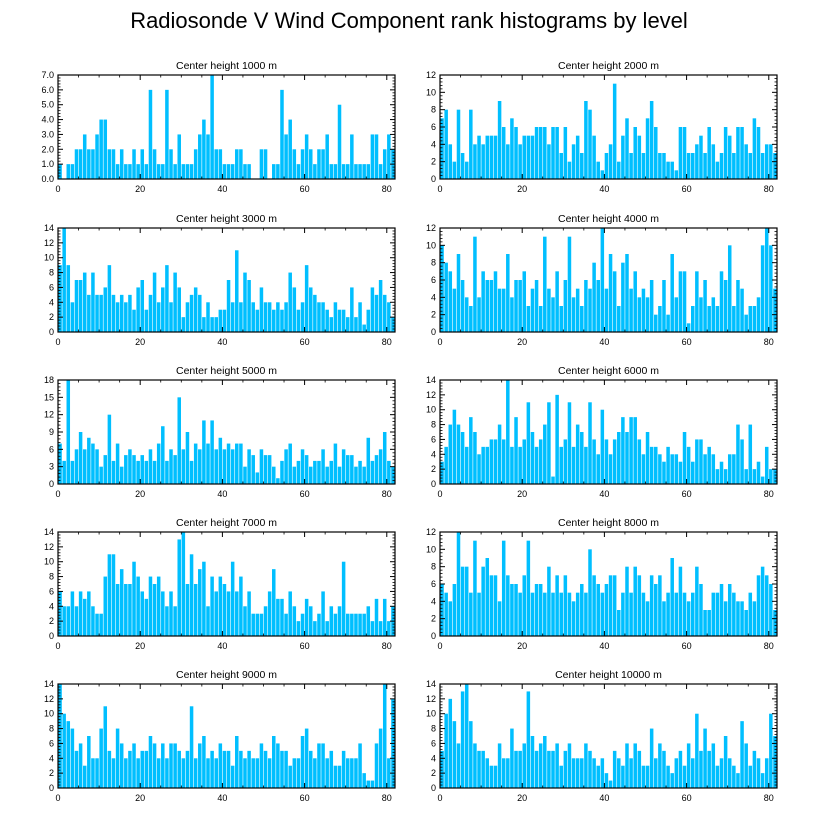  What do you see at coordinates (608, 371) in the screenshot?
I see `panel-title: Center height 6000 m` at bounding box center [608, 371].